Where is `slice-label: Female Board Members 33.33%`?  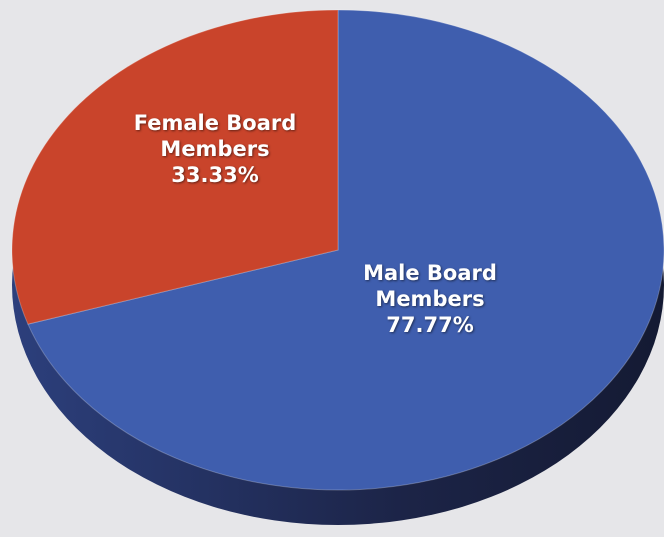 slice-label: Female Board Members 33.33% is located at coordinates (215, 149).